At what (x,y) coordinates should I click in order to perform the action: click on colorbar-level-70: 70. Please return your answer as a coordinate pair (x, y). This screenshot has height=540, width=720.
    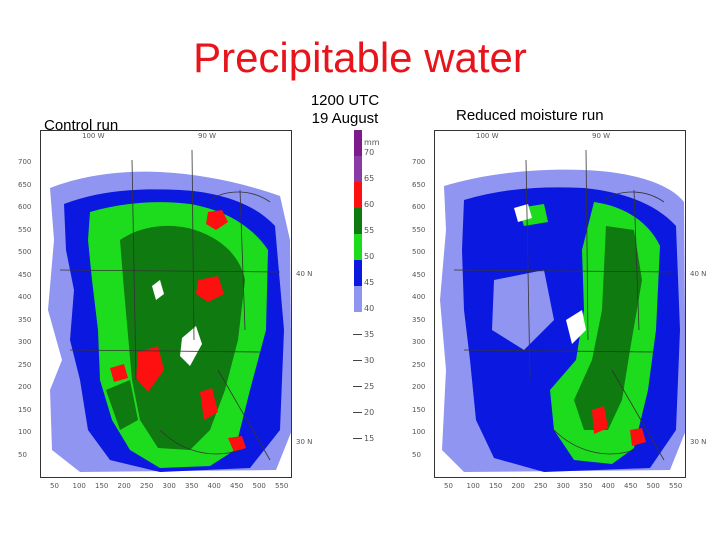
    Looking at the image, I should click on (369, 152).